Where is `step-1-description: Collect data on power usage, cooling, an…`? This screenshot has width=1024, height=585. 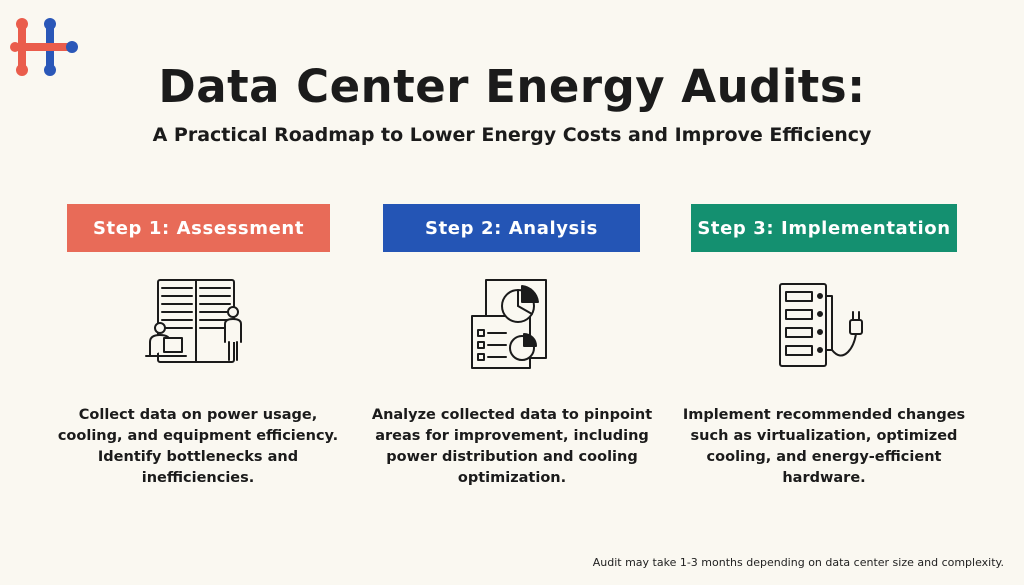 step-1-description: Collect data on power usage, cooling, an… is located at coordinates (198, 447).